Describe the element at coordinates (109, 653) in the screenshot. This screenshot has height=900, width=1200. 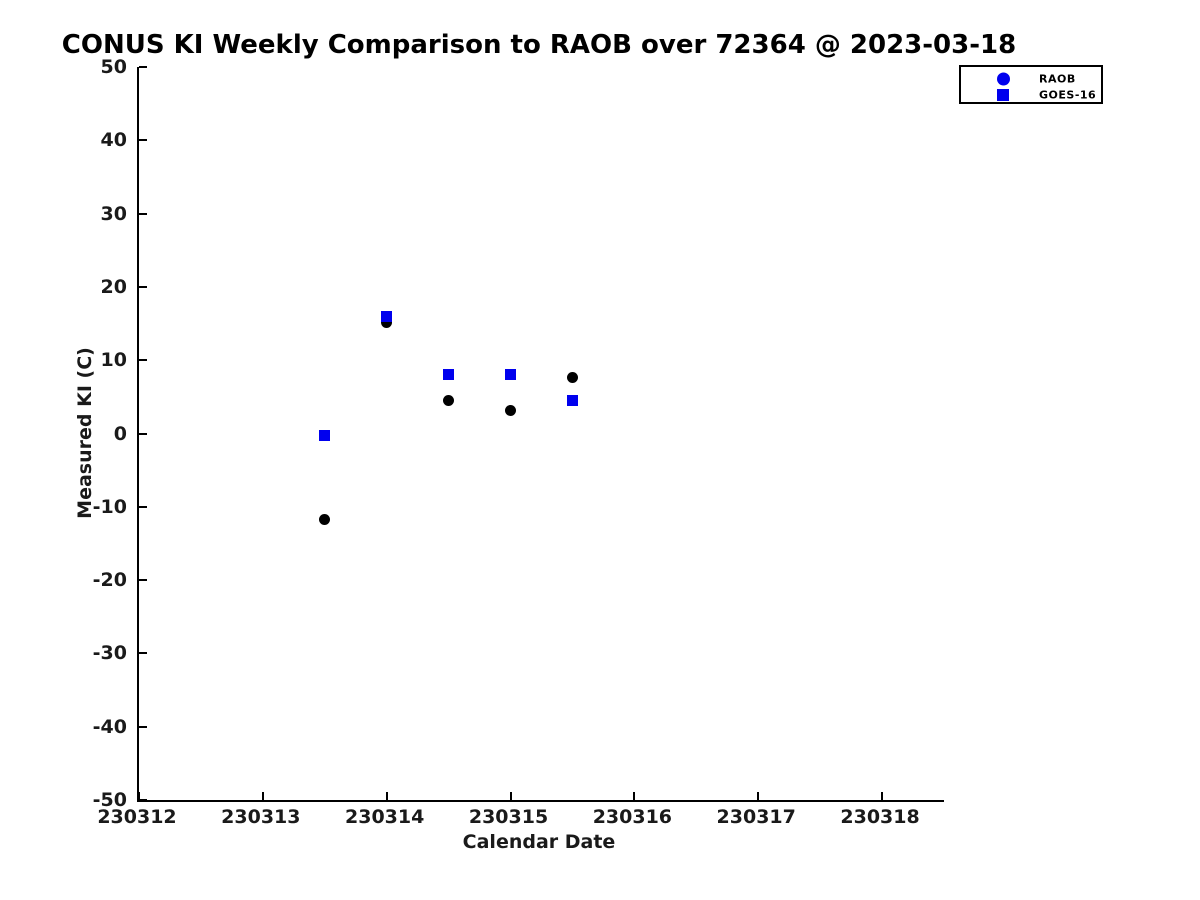
I see `y-tick-label: -30` at that location.